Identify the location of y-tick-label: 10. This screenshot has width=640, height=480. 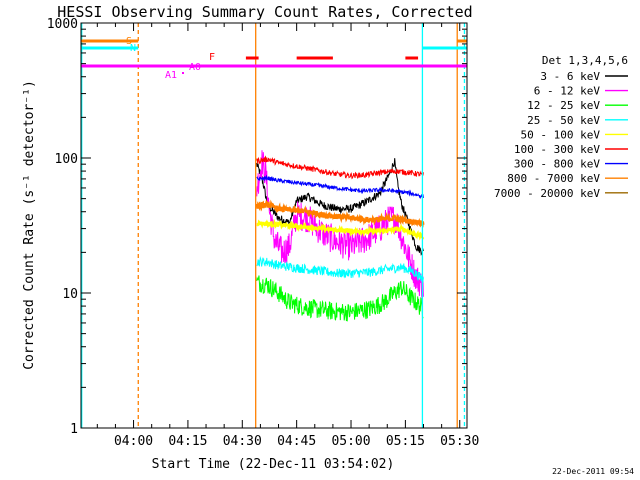
(70, 294).